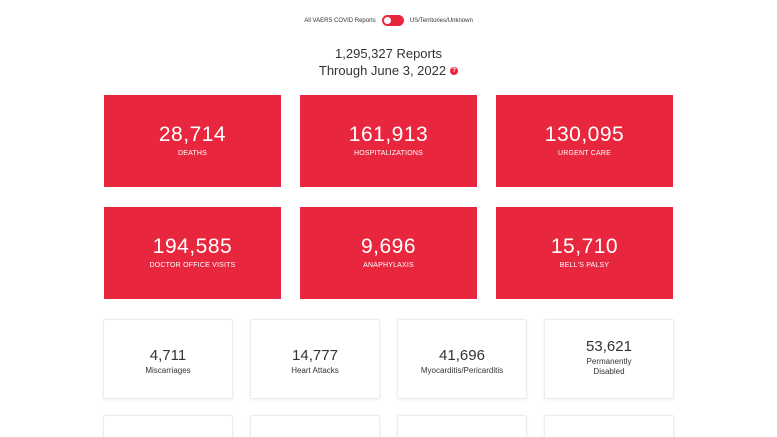  What do you see at coordinates (192, 134) in the screenshot?
I see `deaths-value: 28,714` at bounding box center [192, 134].